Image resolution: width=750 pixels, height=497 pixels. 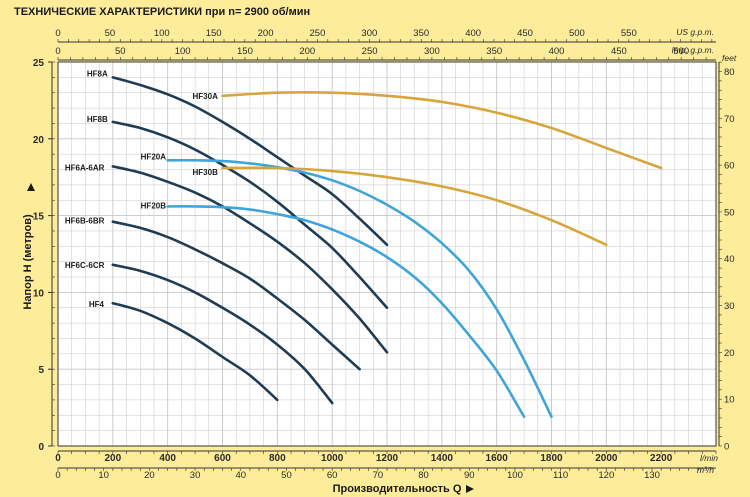 What do you see at coordinates (149, 475) in the screenshot?
I see `m3h-tick-label: 20` at bounding box center [149, 475].